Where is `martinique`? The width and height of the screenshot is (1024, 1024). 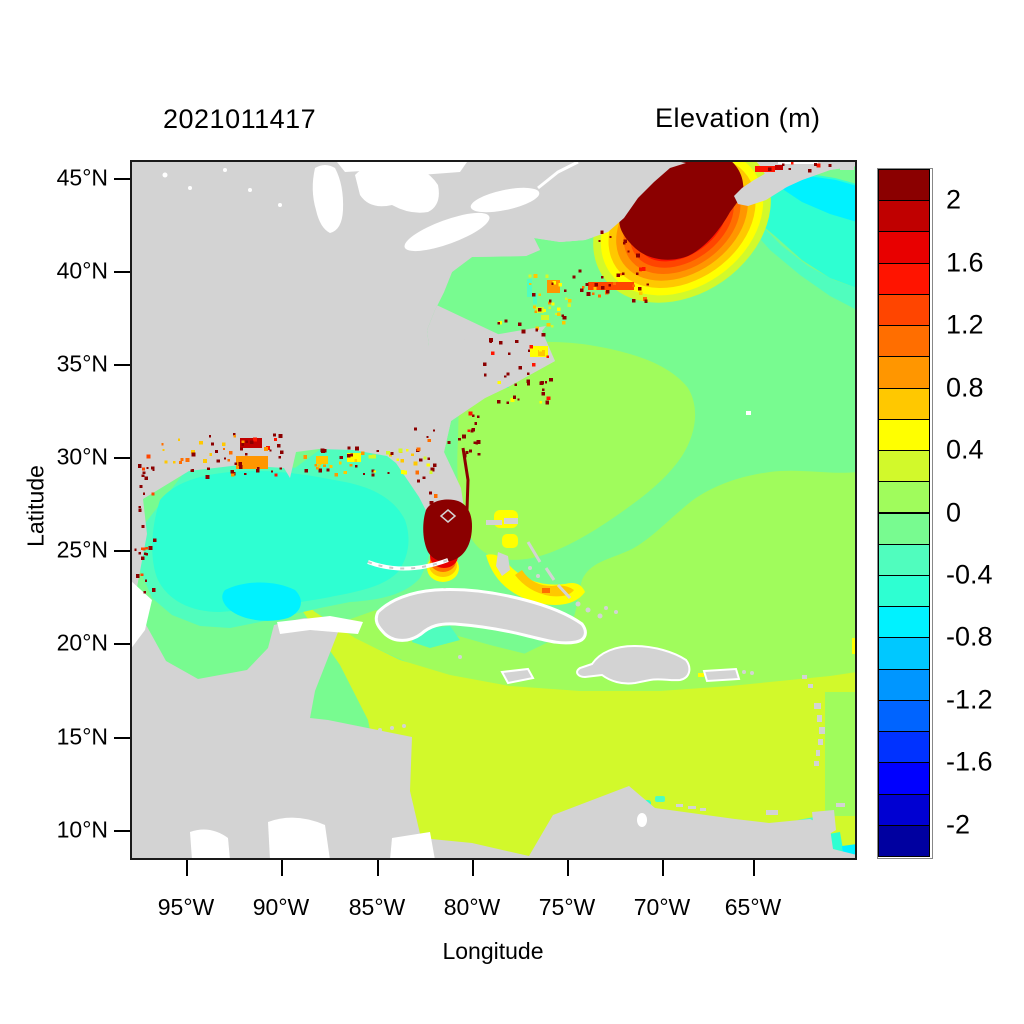
martinique is located at coordinates (822, 730).